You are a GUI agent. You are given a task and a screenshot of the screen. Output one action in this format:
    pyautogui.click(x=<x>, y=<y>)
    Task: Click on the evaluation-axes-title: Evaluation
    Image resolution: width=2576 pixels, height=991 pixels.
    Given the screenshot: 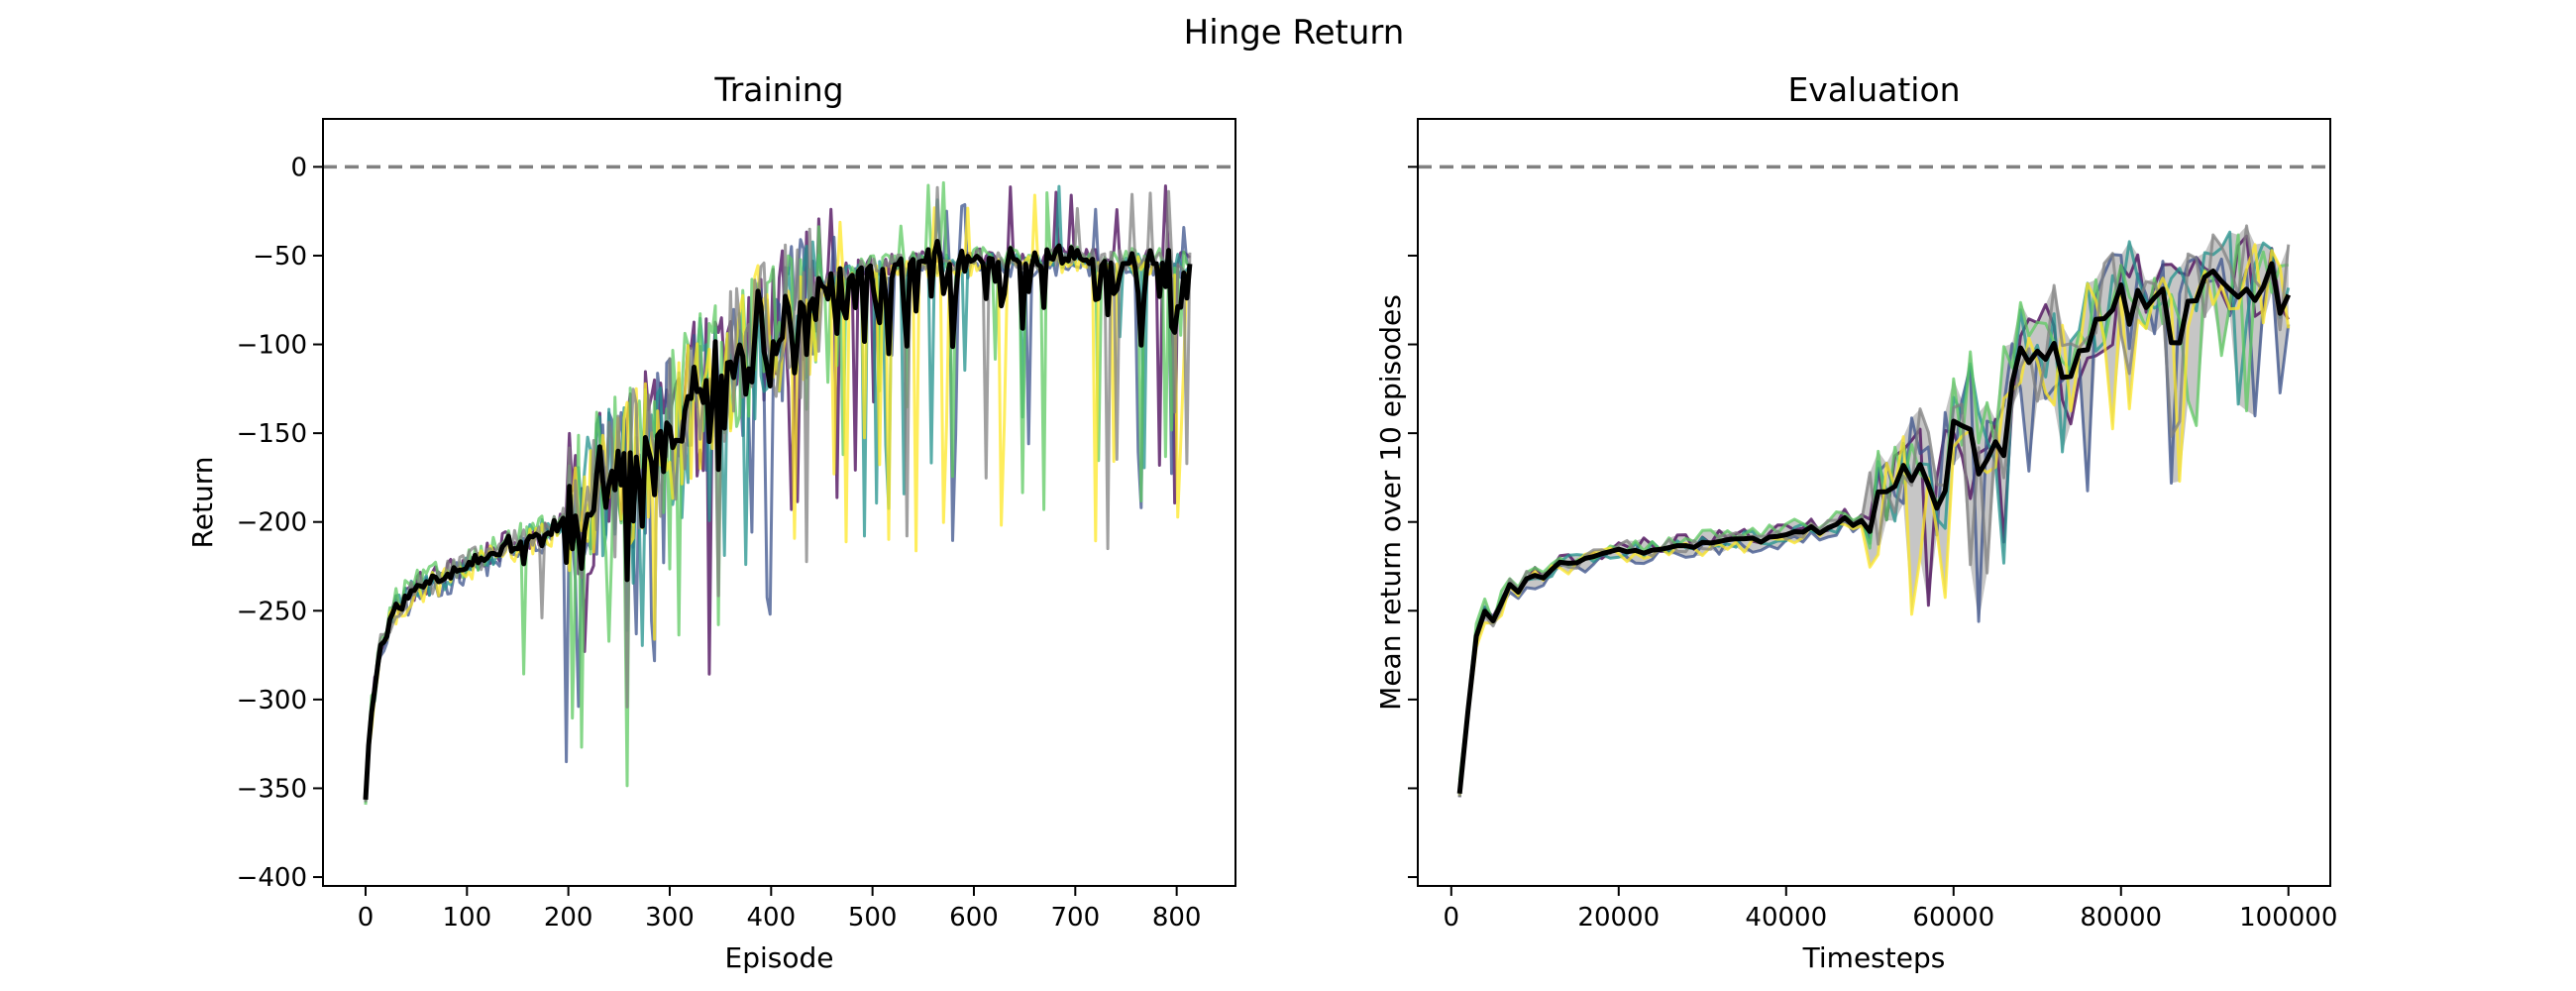 What is the action you would take?
    pyautogui.click(x=1874, y=89)
    